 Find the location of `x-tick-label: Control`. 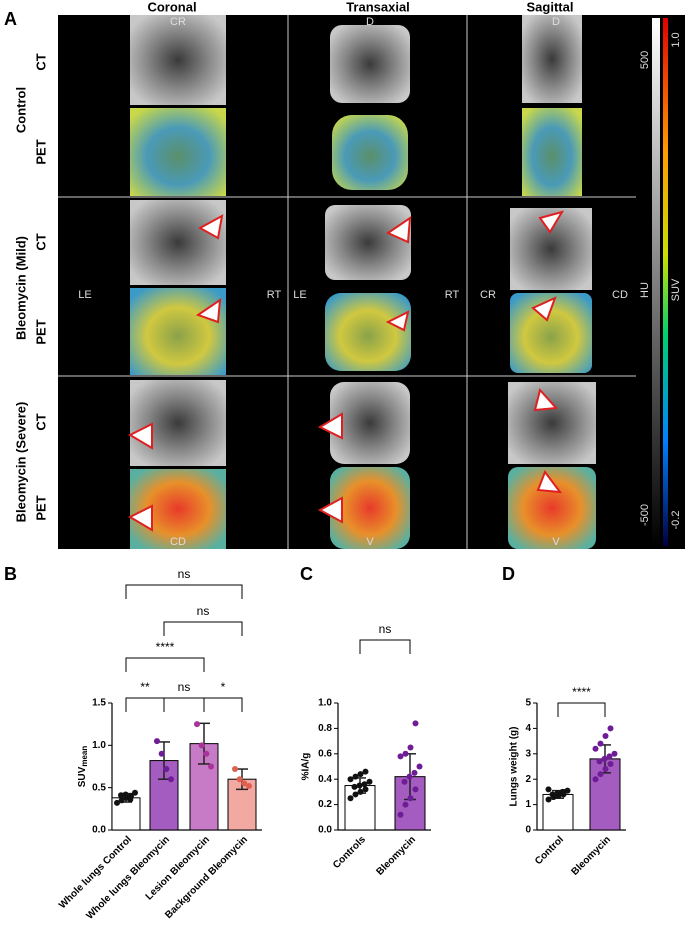

x-tick-label: Control is located at coordinates (549, 850).